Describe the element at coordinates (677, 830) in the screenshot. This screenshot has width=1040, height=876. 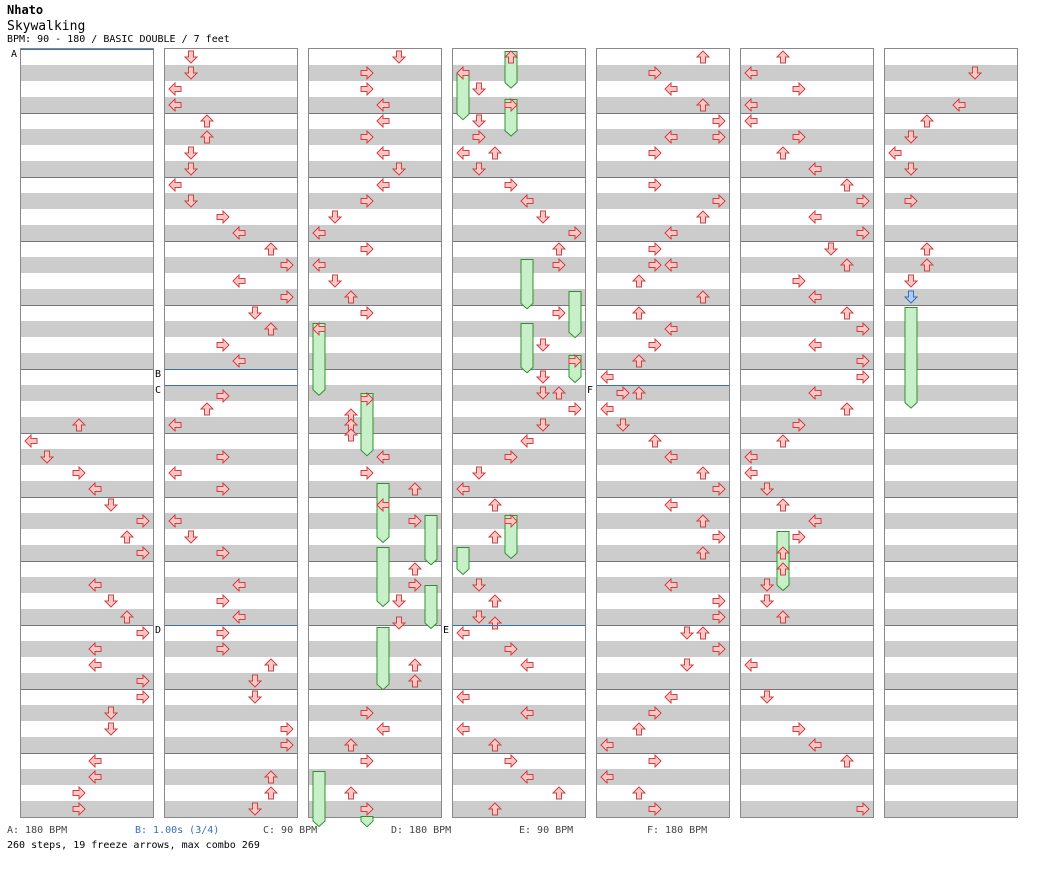
I see `bpm-legend-f: F: 180 BPM` at that location.